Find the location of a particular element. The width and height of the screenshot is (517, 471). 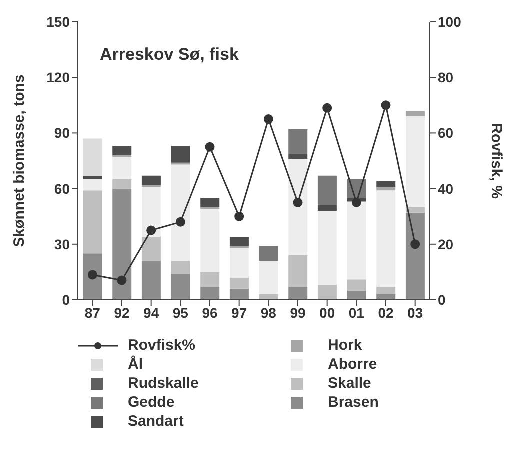

legend-label: Sandart is located at coordinates (156, 421).